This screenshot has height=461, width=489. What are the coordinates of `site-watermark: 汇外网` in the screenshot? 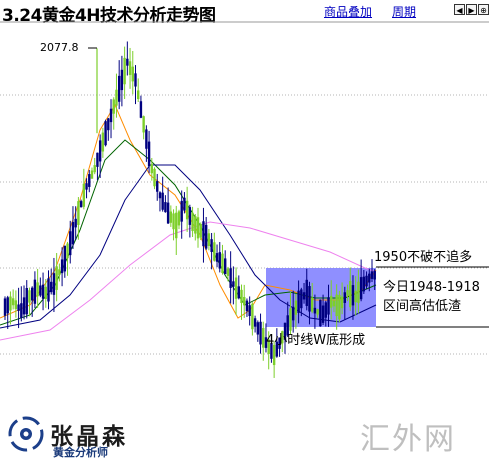 It's located at (408, 439).